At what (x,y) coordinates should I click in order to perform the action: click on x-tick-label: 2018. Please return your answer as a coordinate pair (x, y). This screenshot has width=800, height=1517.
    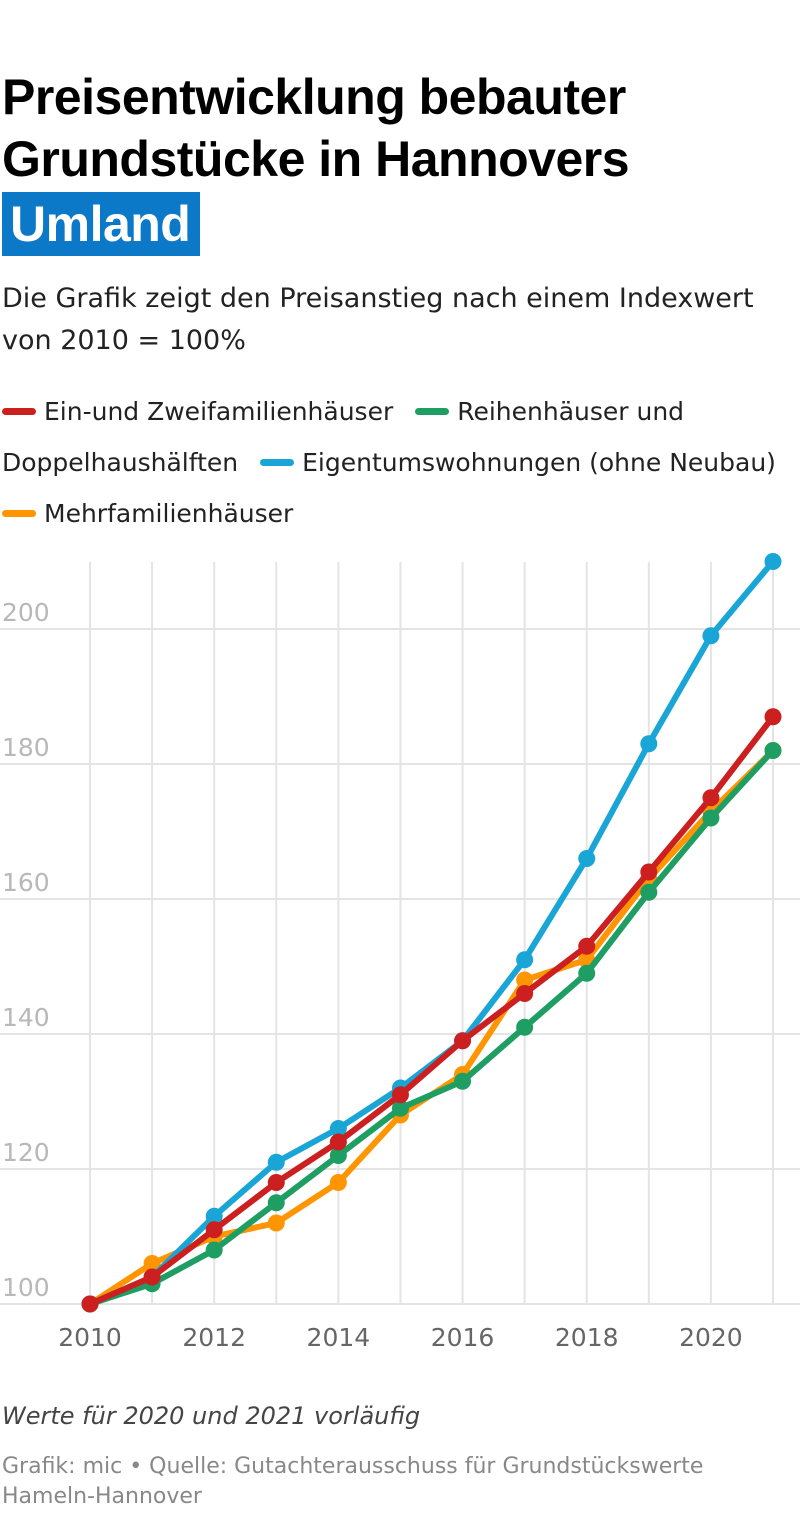
    Looking at the image, I should click on (587, 1337).